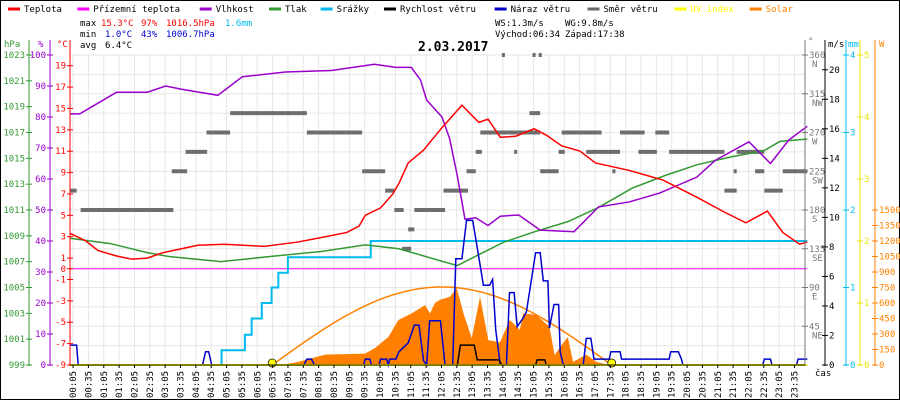 The width and height of the screenshot is (900, 400). What do you see at coordinates (304, 384) in the screenshot?
I see `x-tick-label: 07:35` at bounding box center [304, 384].